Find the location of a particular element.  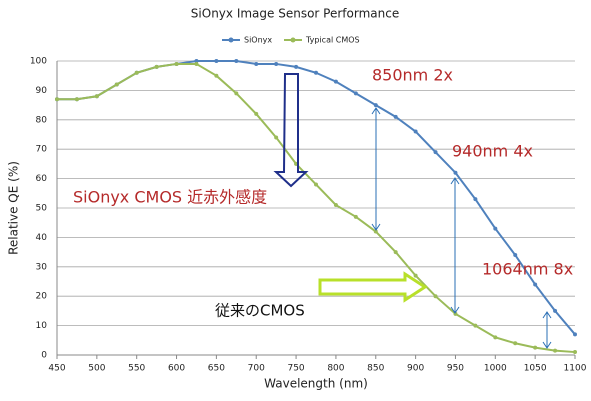

y-tick-label: 0 is located at coordinates (44, 356).